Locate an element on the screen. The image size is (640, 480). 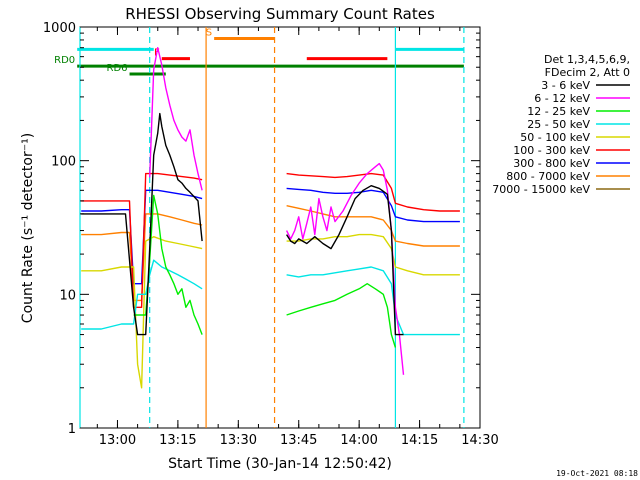
flag-label: RD6 is located at coordinates (117, 68).